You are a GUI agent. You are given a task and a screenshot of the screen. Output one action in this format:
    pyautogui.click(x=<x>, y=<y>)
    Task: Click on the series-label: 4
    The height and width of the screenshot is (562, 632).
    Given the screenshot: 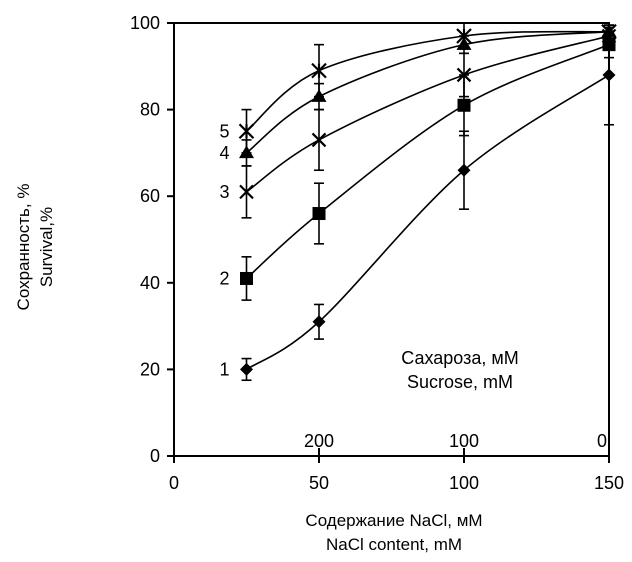 What is the action you would take?
    pyautogui.click(x=224, y=153)
    